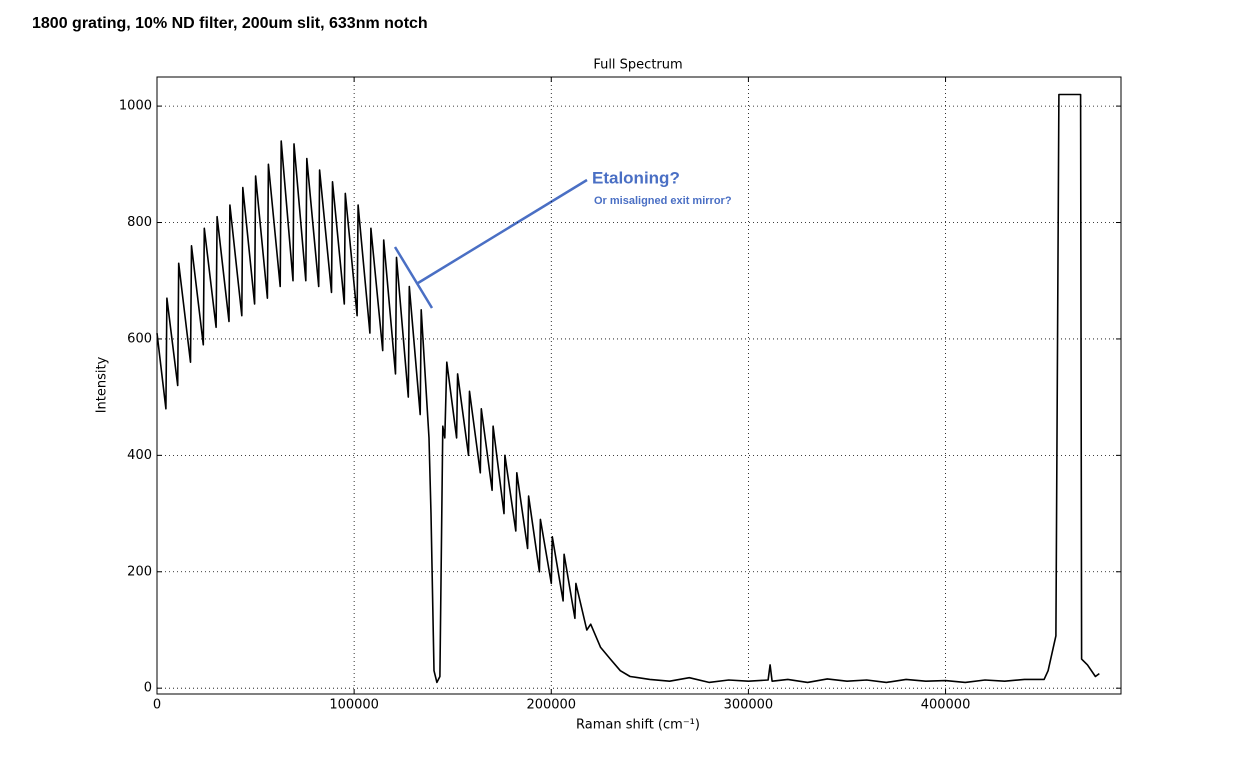 The image size is (1245, 771). I want to click on chart-title: Full Spectrum, so click(637, 65).